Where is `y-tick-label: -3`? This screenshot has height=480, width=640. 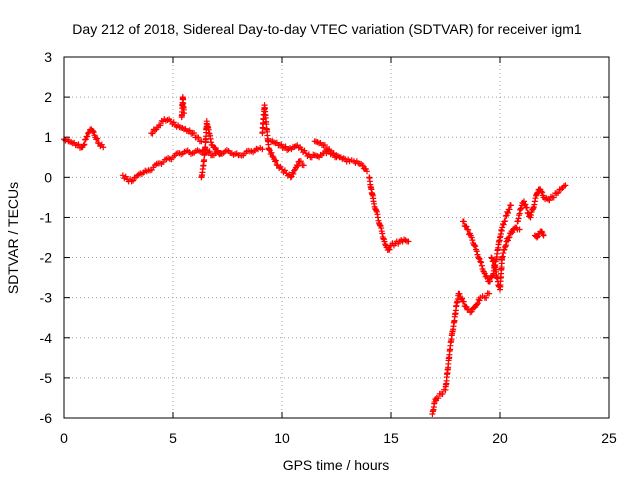
y-tick-label: -3 is located at coordinates (46, 298).